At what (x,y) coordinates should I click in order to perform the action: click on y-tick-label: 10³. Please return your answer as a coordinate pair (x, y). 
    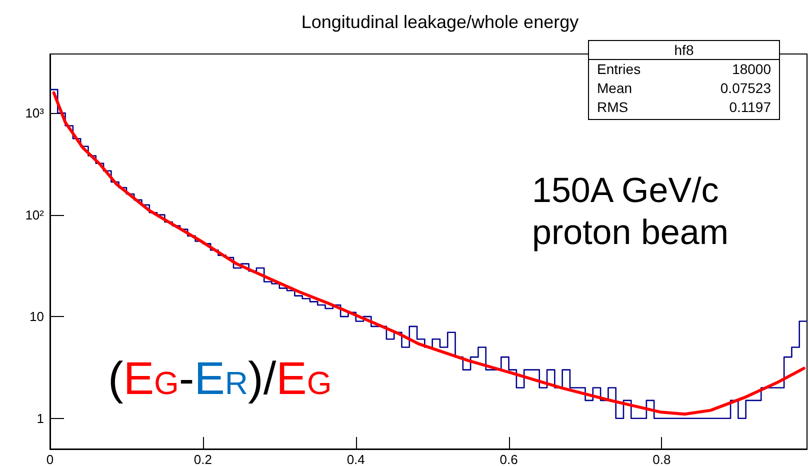
    Looking at the image, I should click on (35, 113).